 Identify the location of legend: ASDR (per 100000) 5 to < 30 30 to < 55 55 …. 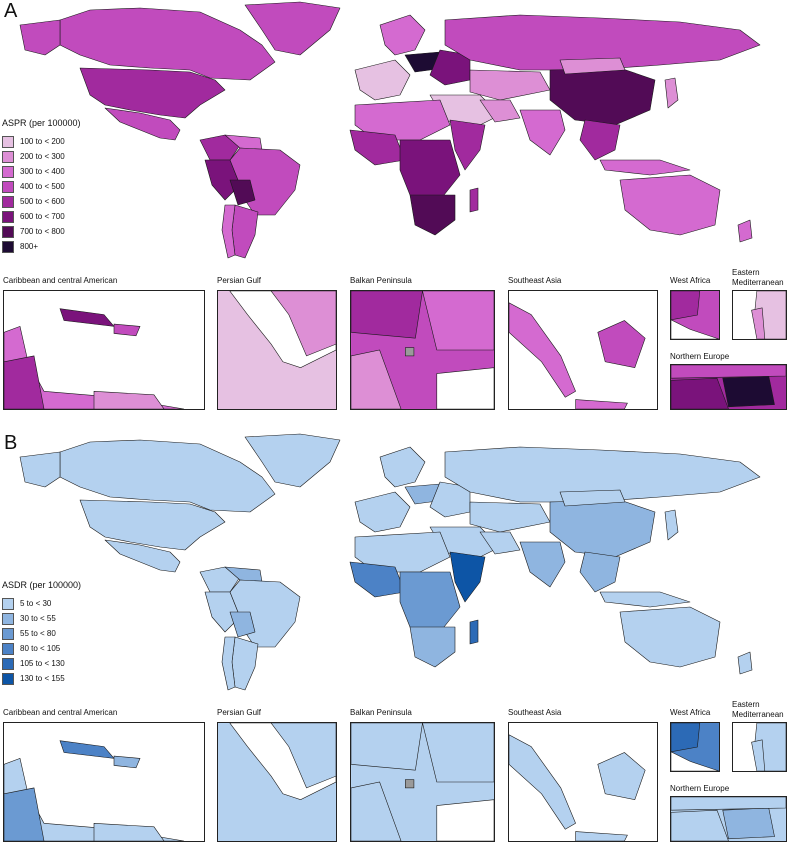
(41, 633).